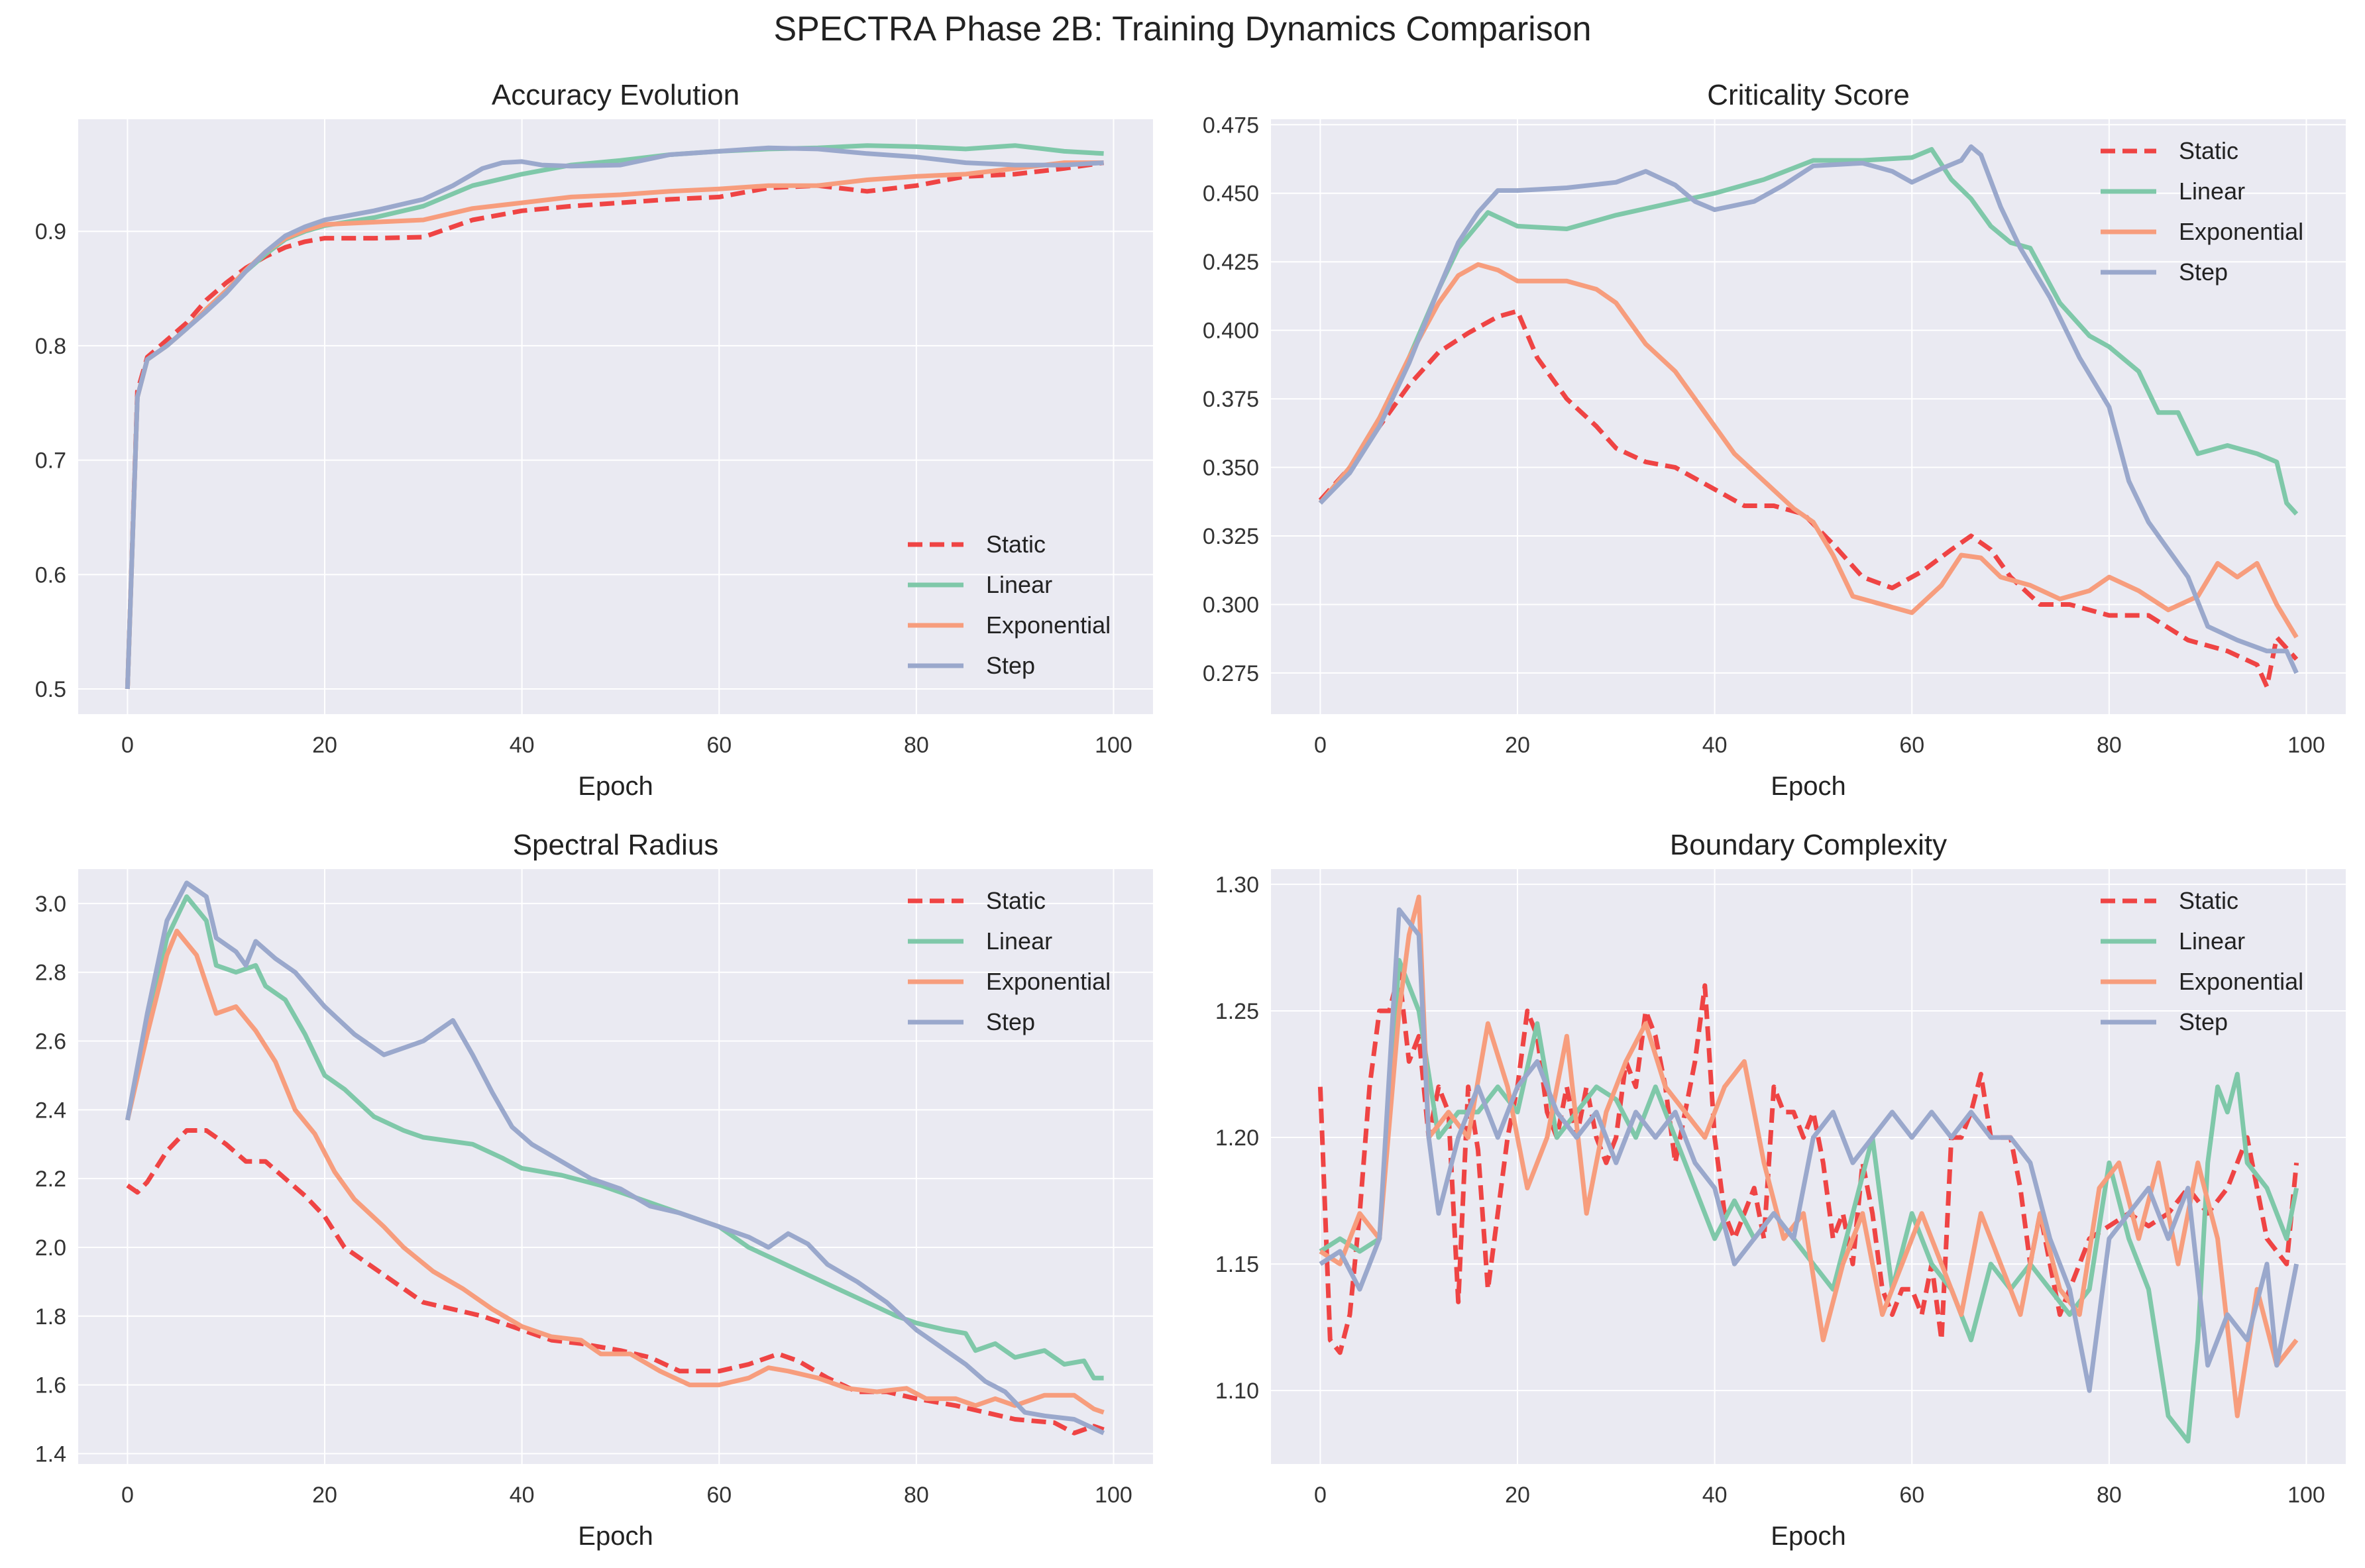  Describe the element at coordinates (1237, 1138) in the screenshot. I see `y-tick-label: 1.20` at that location.